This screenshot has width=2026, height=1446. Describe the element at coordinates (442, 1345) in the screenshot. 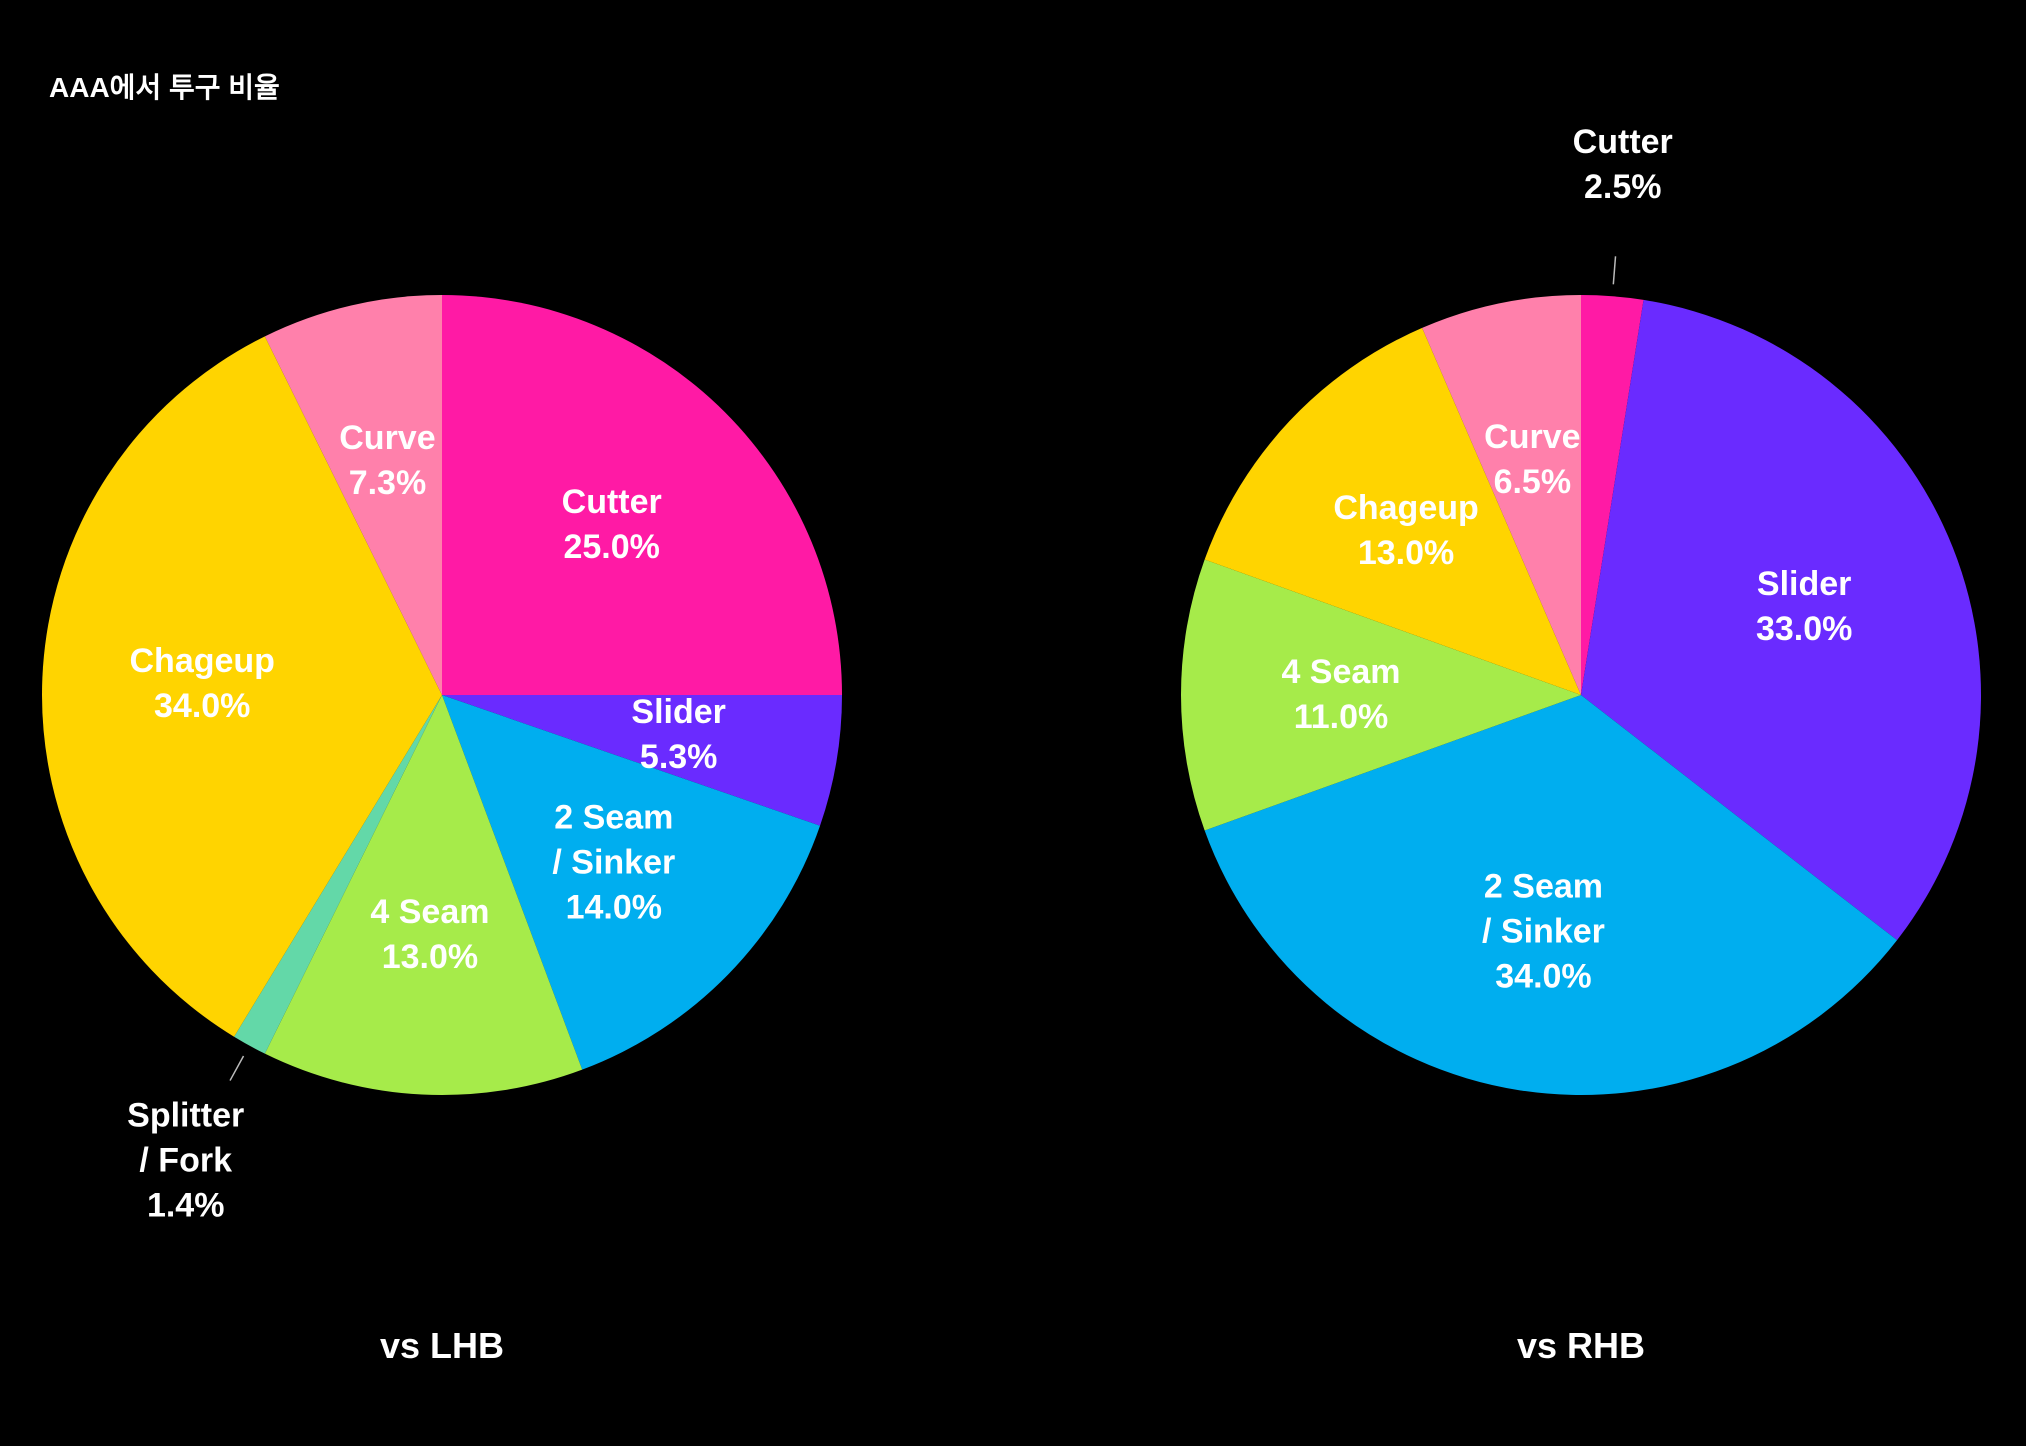

I see `chart-subtitle: vs LHB` at that location.